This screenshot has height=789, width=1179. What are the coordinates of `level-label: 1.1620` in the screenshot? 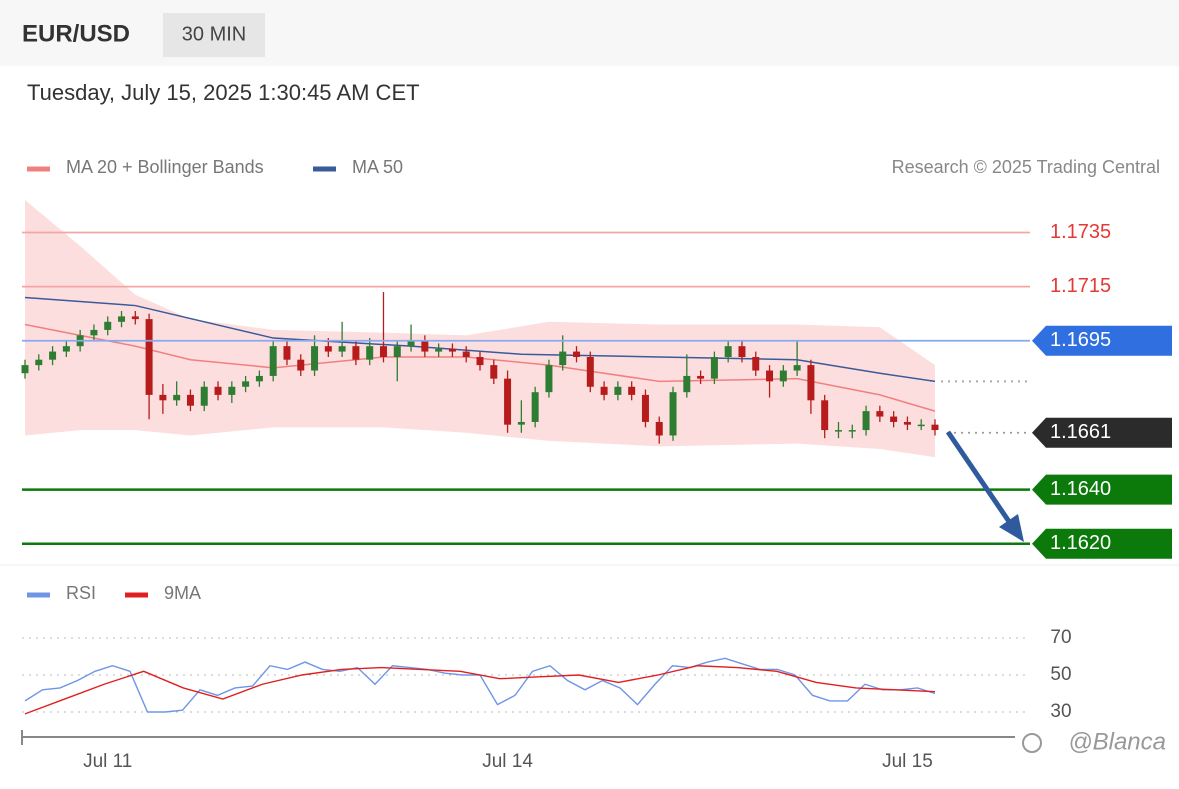 It's located at (1080, 543).